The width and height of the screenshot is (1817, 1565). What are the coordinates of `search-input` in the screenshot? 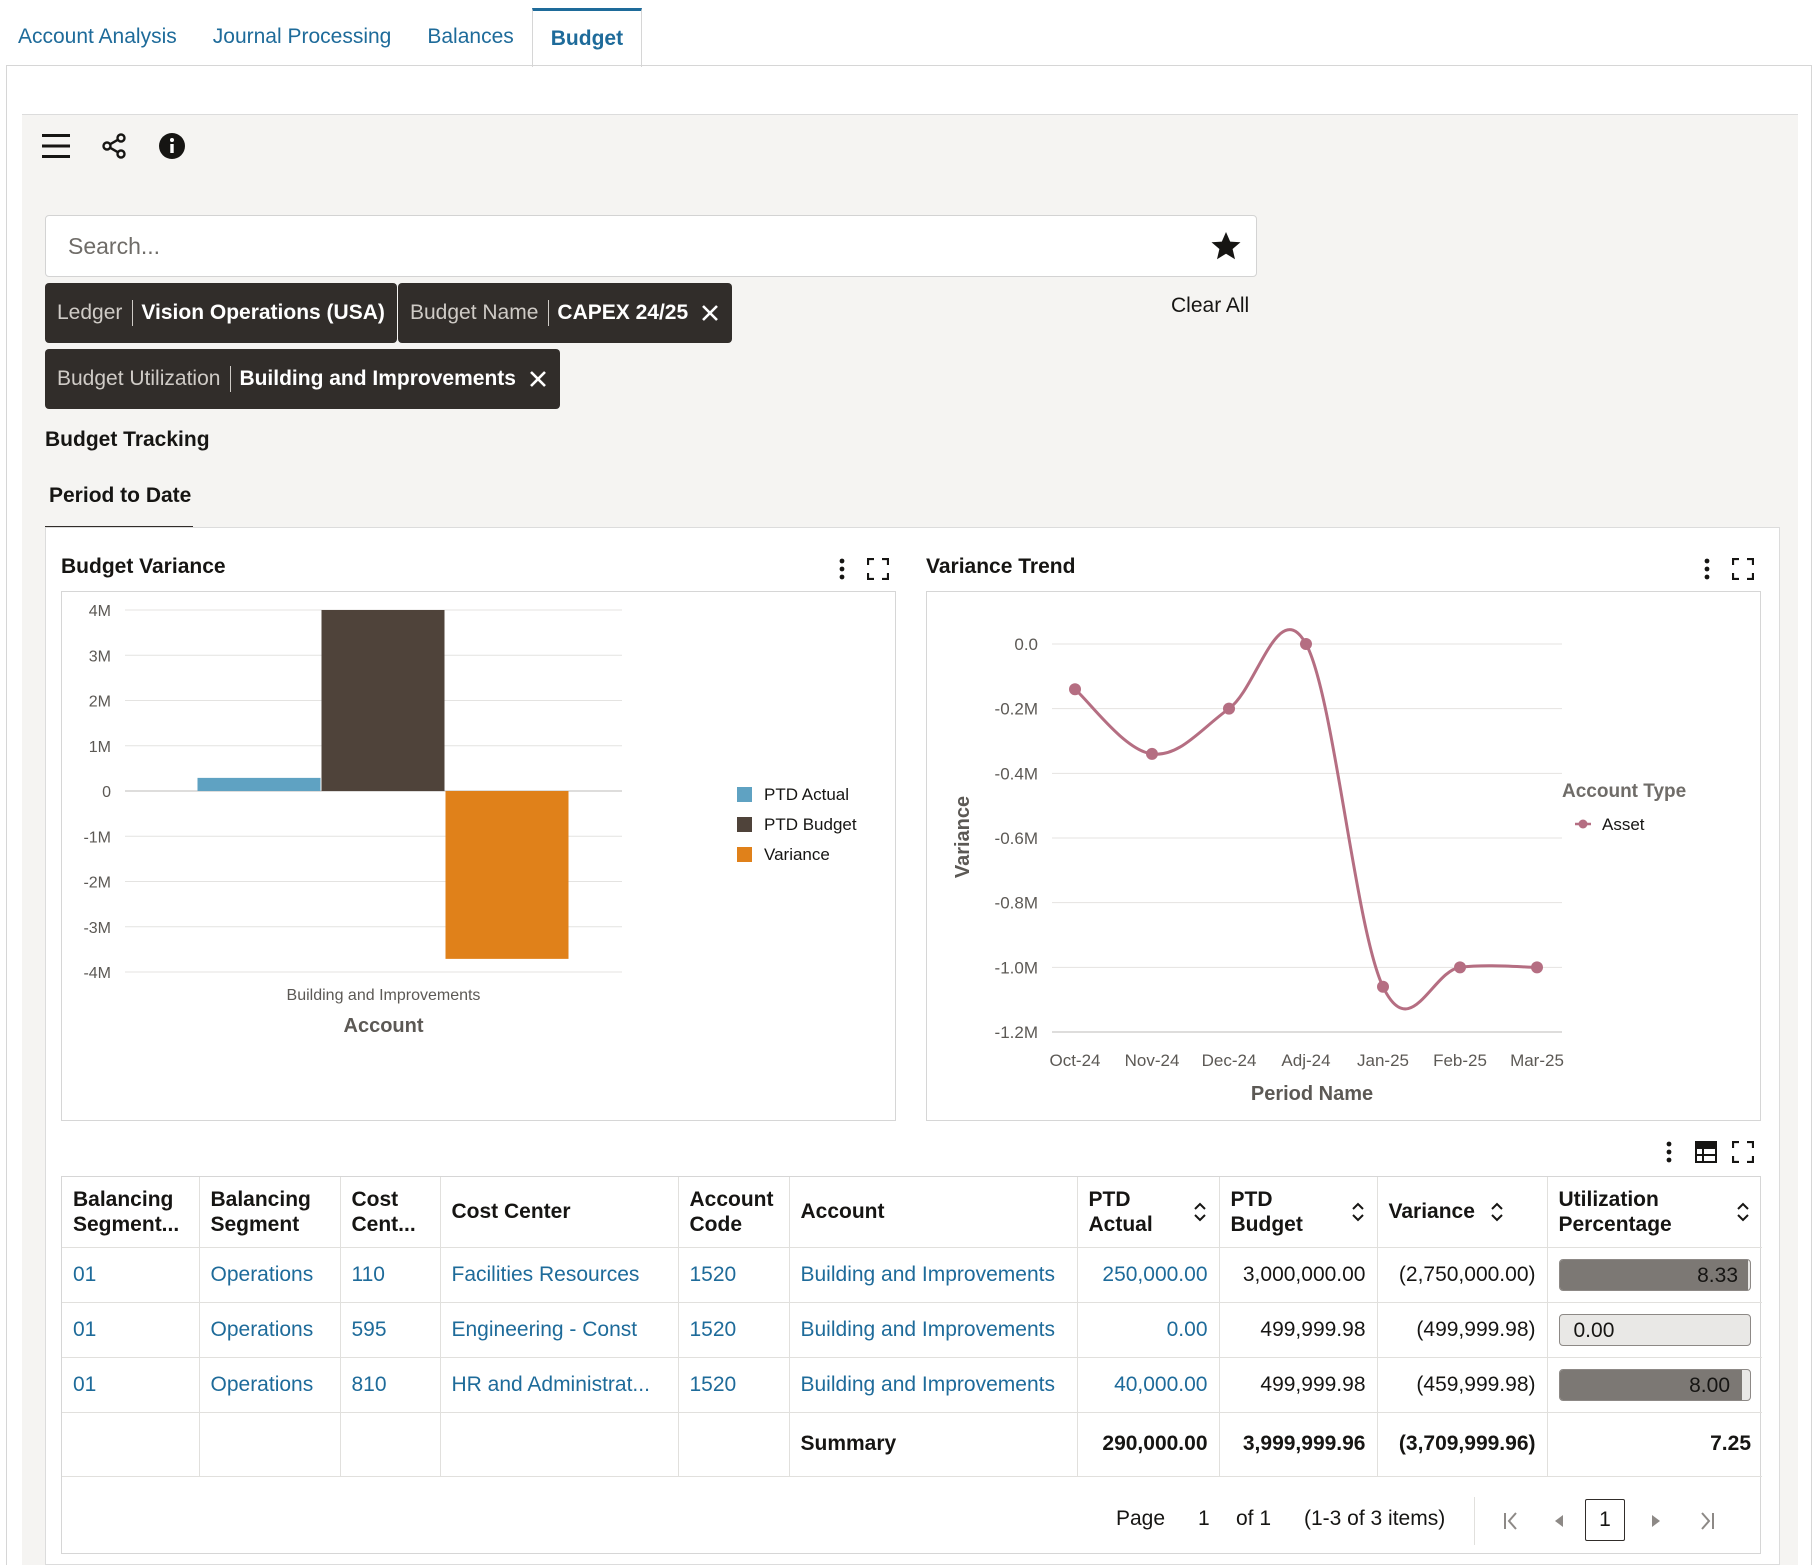 It's located at (616, 246).